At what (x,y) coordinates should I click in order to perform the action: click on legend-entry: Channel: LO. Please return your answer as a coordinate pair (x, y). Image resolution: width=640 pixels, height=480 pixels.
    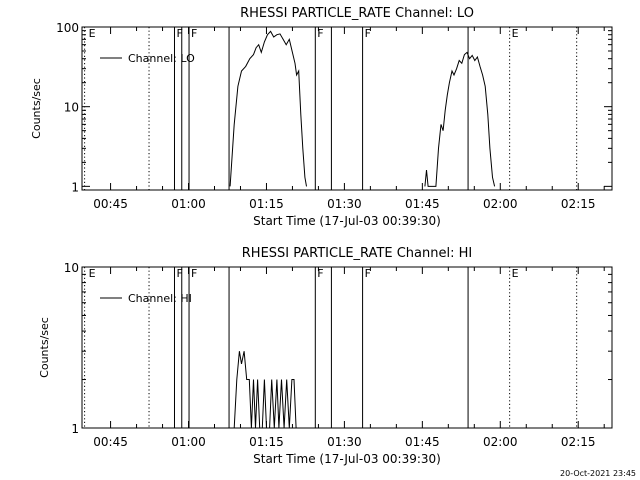
    Looking at the image, I should click on (161, 58).